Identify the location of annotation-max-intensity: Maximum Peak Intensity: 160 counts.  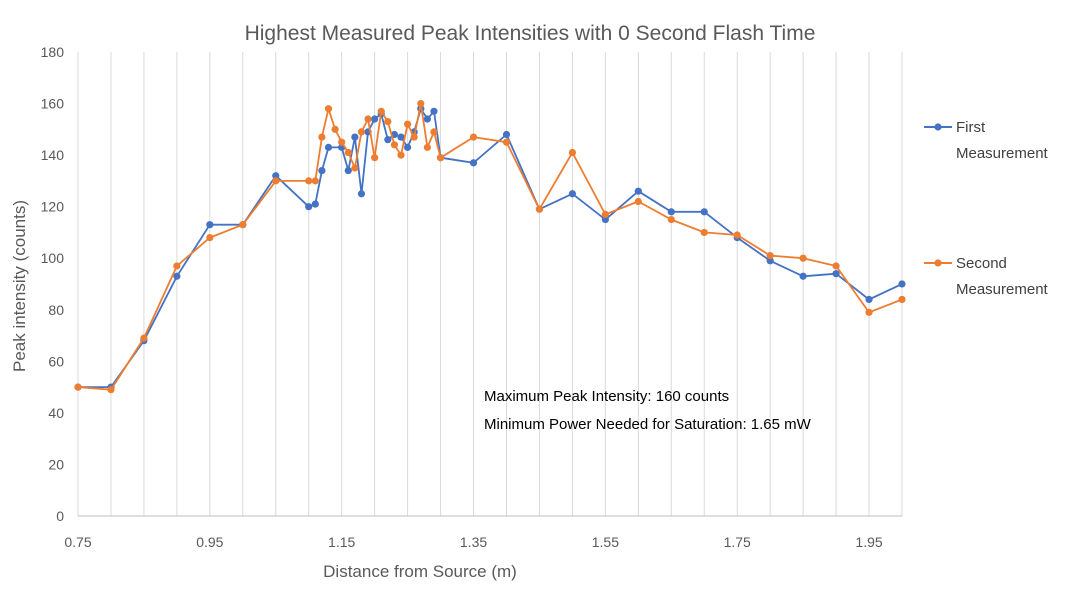
(606, 396).